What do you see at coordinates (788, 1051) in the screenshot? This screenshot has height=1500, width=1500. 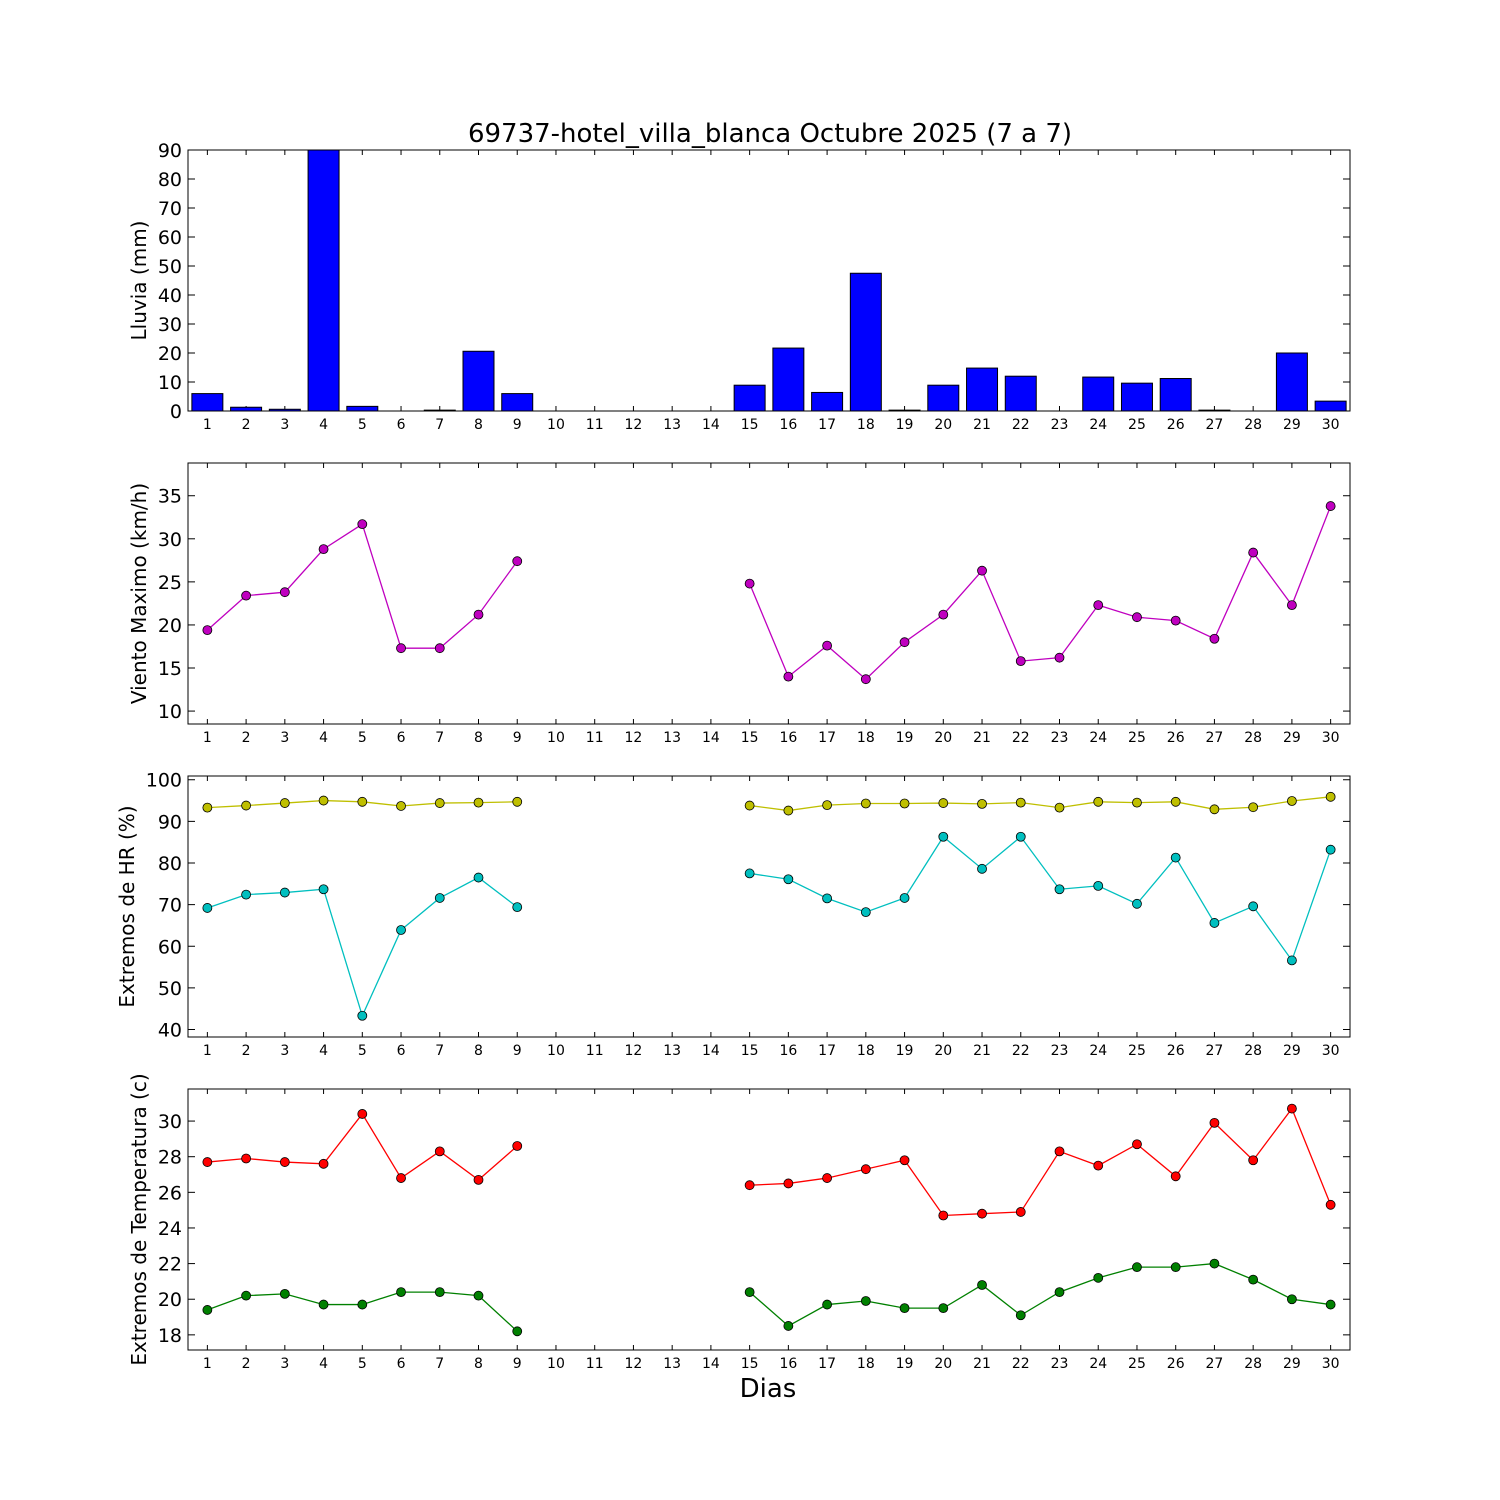 I see `x-tick-label: 16` at bounding box center [788, 1051].